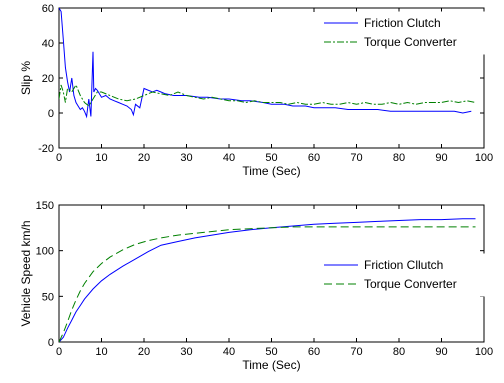  Describe the element at coordinates (45, 206) in the screenshot. I see `y-tick-label: 150` at that location.